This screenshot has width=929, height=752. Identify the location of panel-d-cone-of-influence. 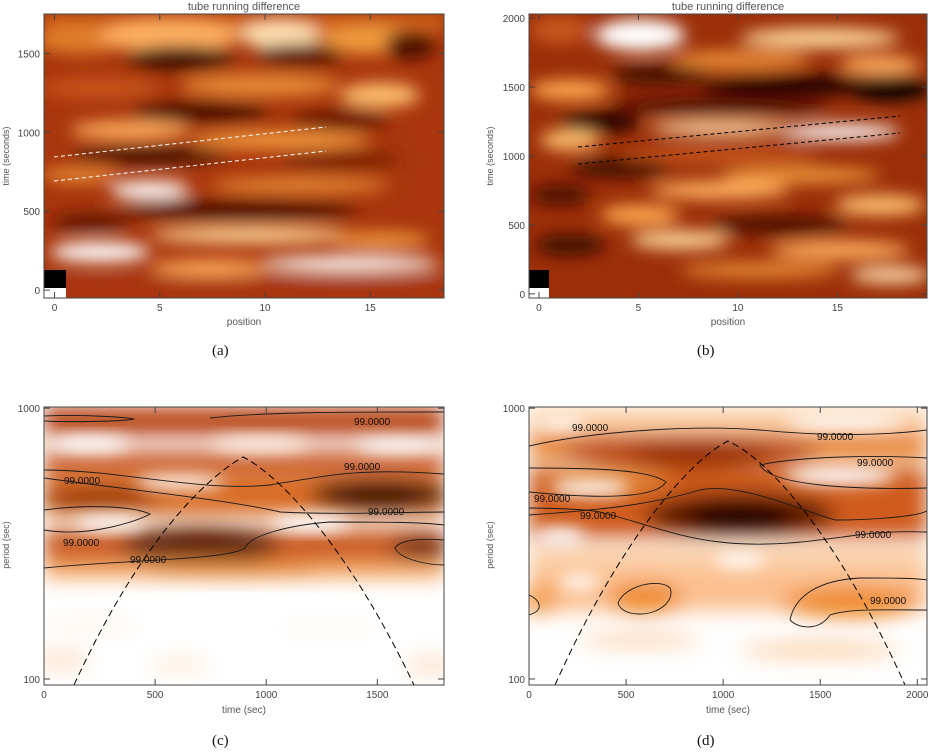
(730, 562).